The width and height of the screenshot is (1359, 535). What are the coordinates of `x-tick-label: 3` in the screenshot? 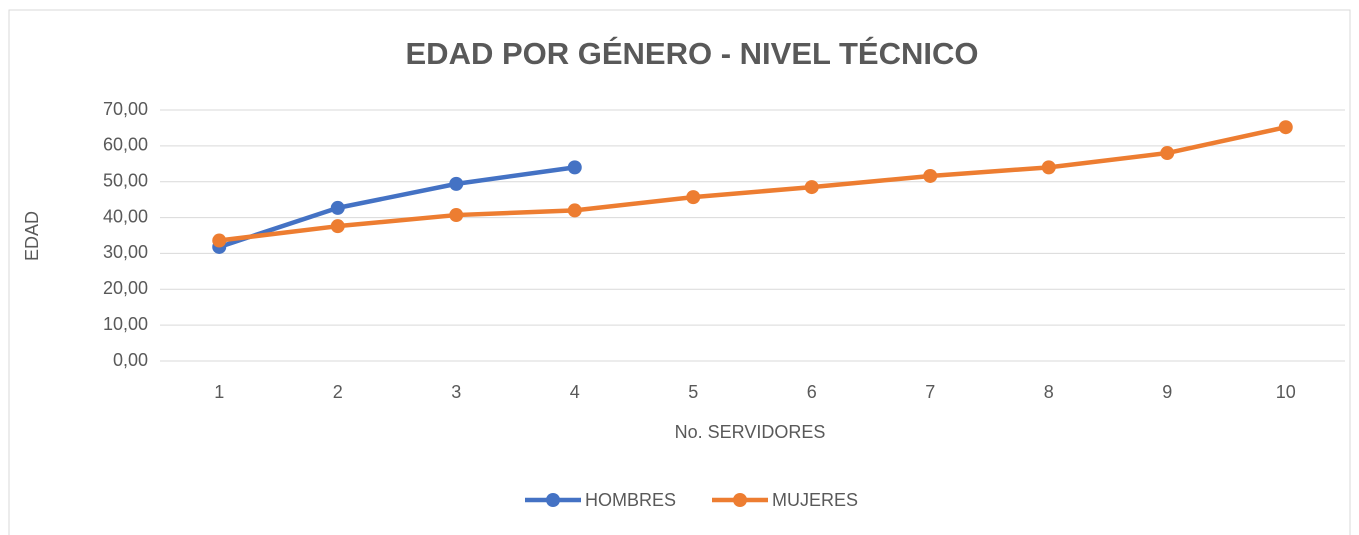 It's located at (456, 392).